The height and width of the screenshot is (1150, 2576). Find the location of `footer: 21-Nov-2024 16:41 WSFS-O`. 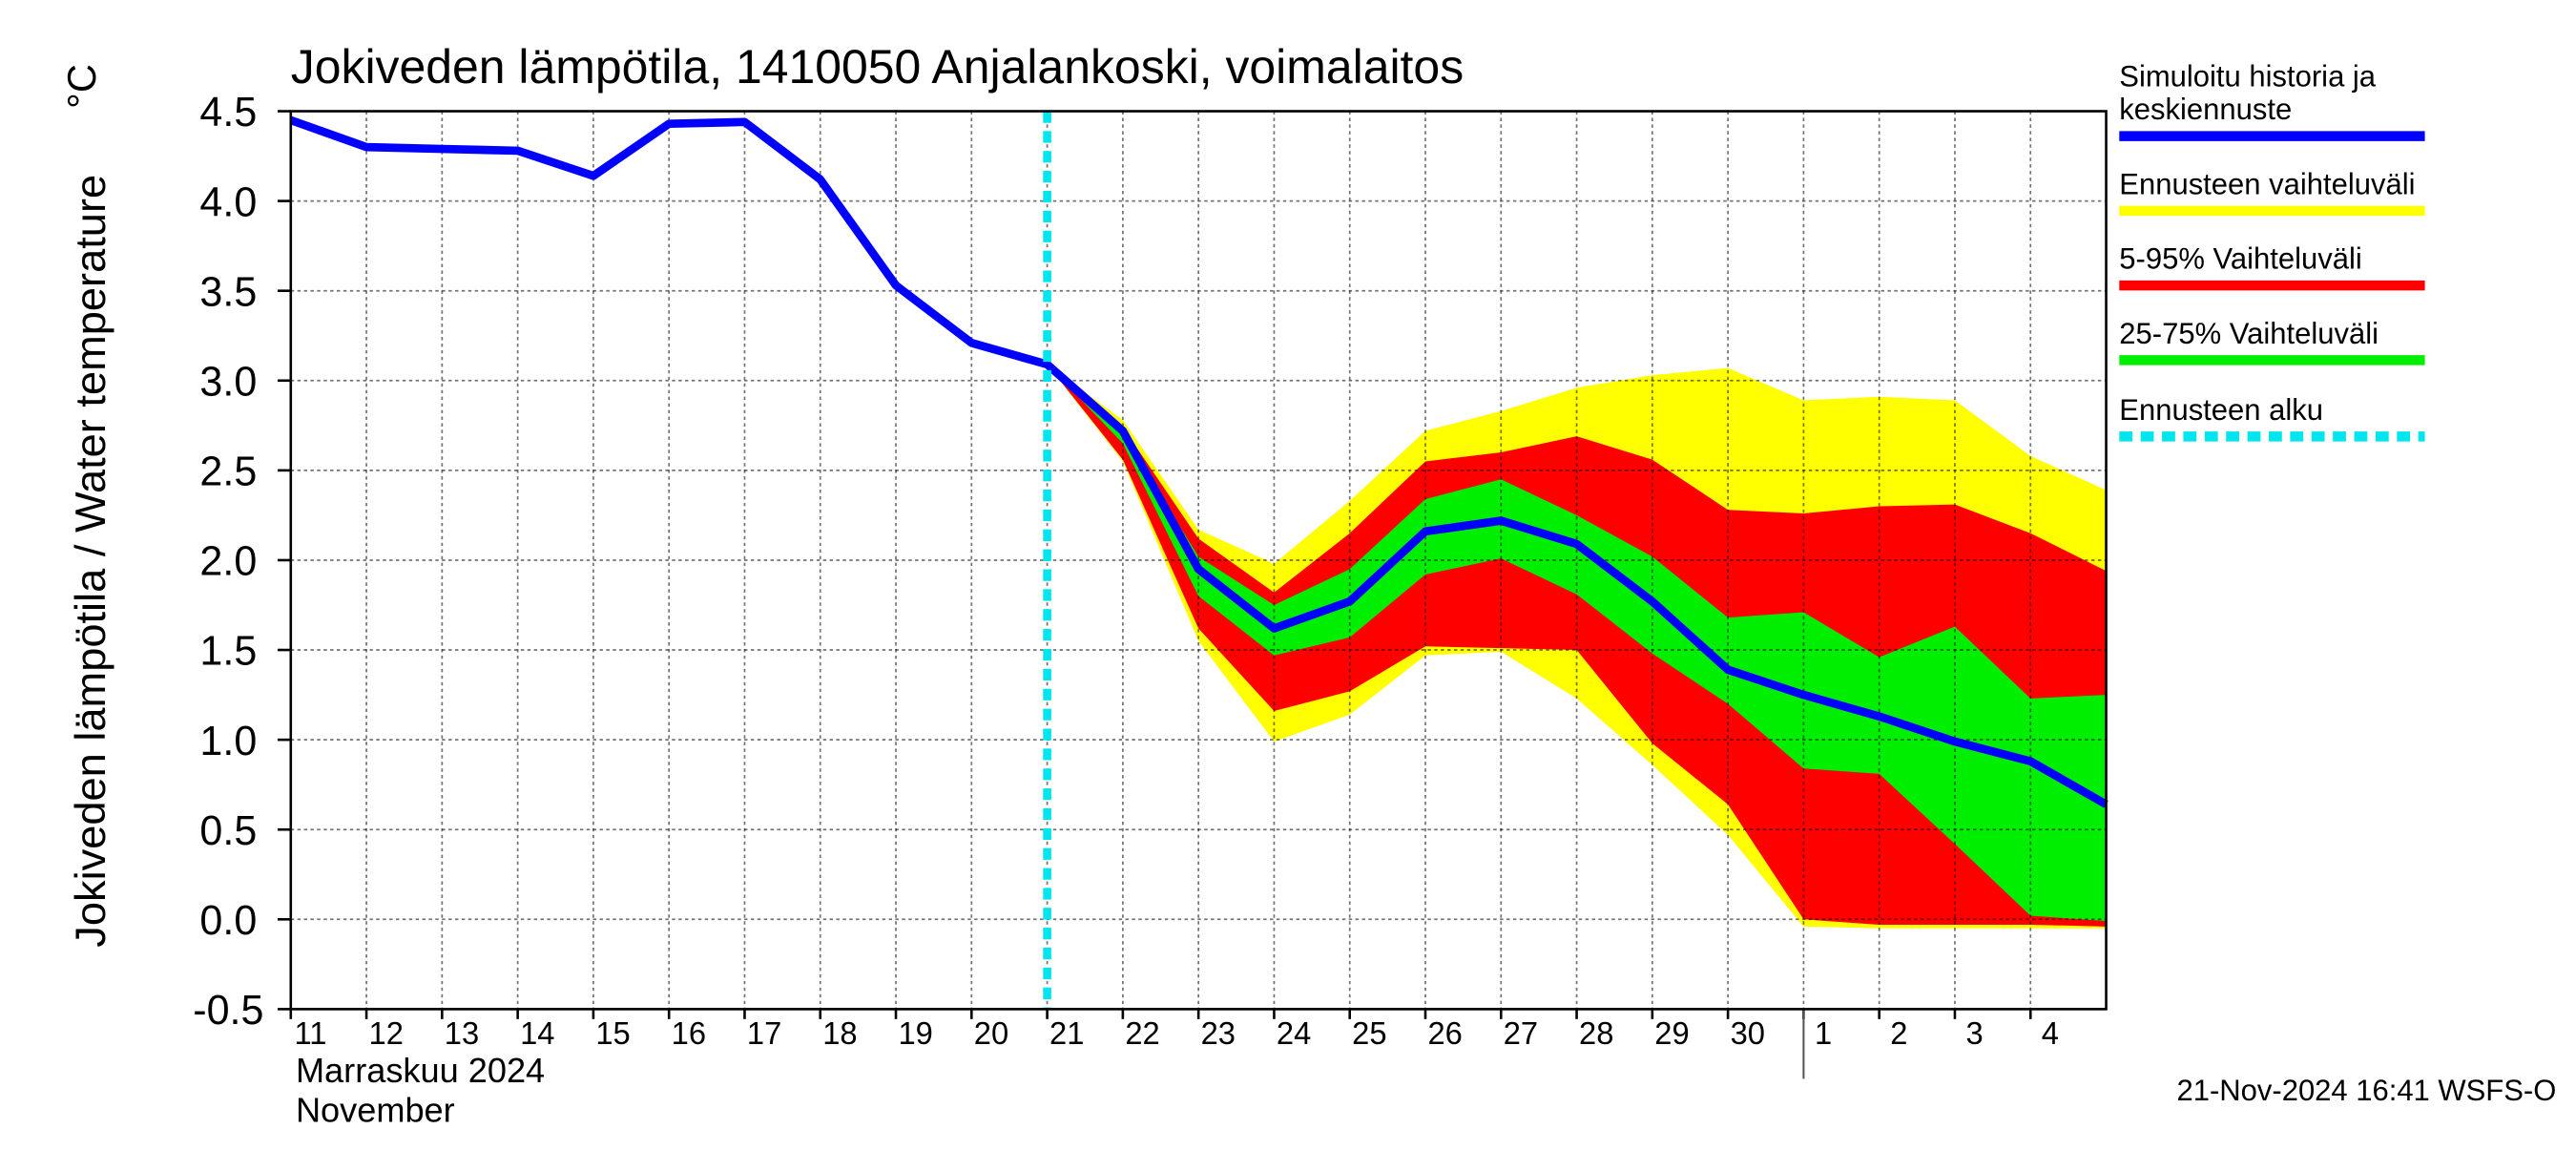

footer: 21-Nov-2024 16:41 WSFS-O is located at coordinates (2367, 1090).